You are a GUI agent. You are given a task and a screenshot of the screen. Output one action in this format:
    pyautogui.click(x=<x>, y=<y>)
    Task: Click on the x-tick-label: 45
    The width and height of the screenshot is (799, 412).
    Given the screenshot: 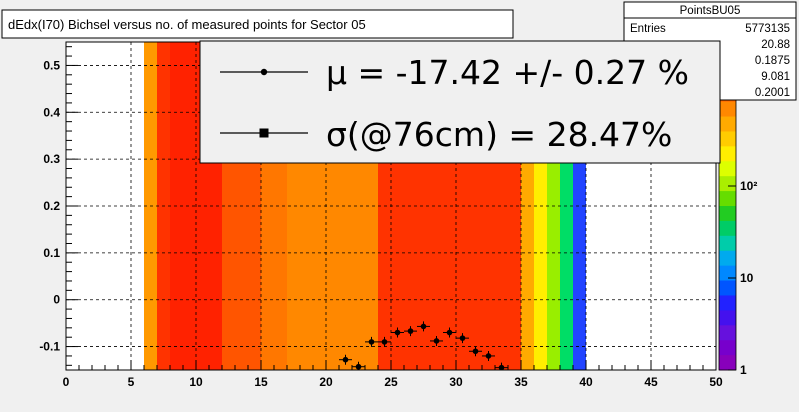 What is the action you would take?
    pyautogui.click(x=651, y=382)
    